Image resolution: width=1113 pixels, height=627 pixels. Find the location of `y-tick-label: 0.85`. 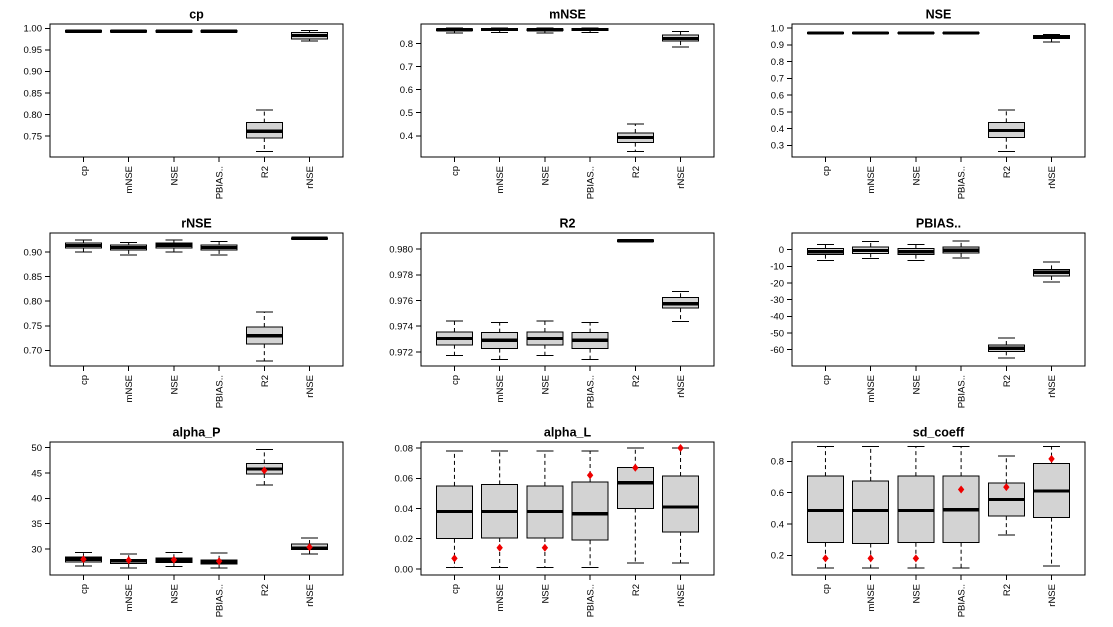

y-tick-label: 0.85 is located at coordinates (33, 277).